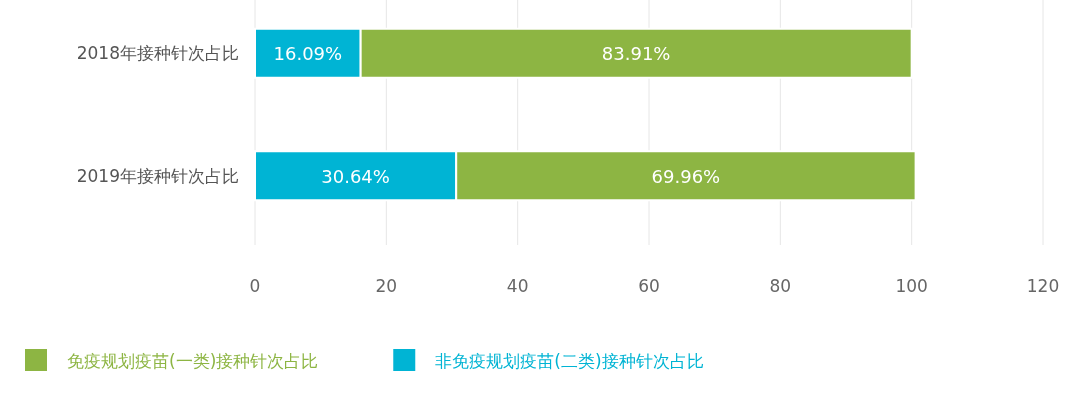 The width and height of the screenshot is (1080, 414). Describe the element at coordinates (1043, 286) in the screenshot. I see `x-tick-label: 120` at that location.